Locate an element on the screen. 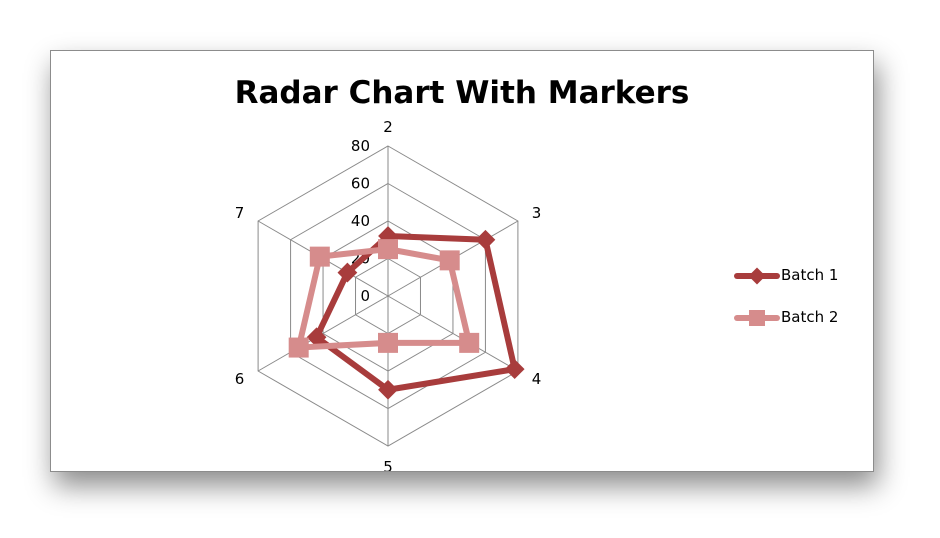 Image resolution: width=940 pixels, height=538 pixels. radial-tick-label: 60 is located at coordinates (360, 184).